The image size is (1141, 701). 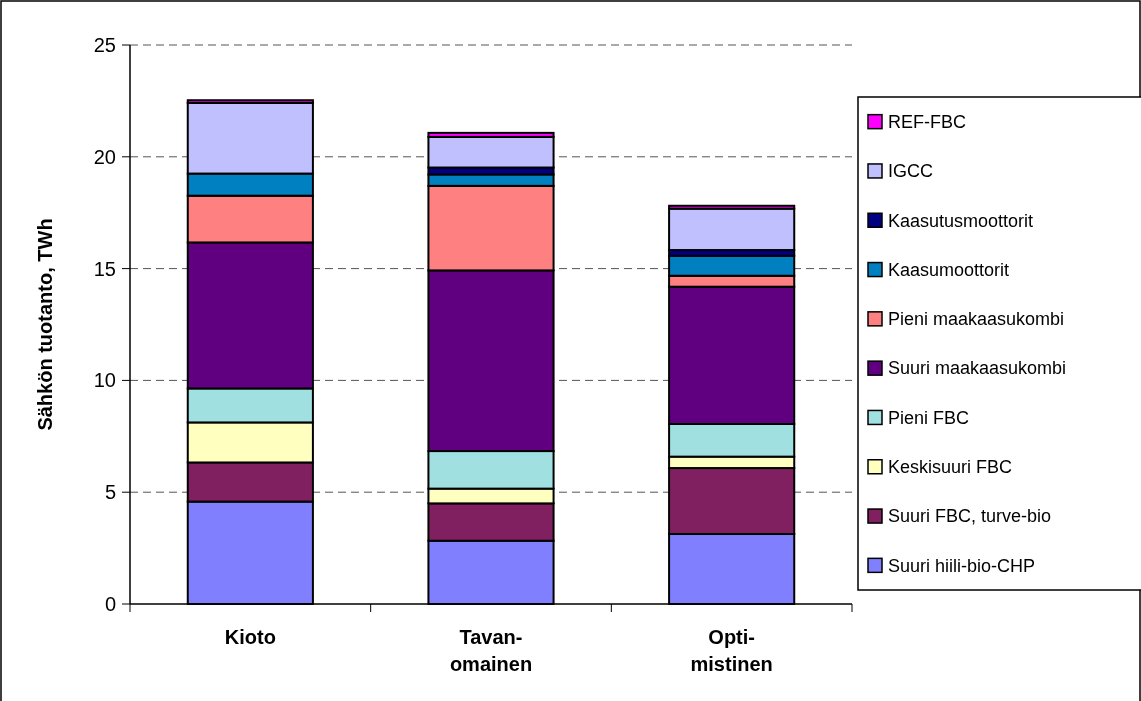 I want to click on legend-label: Kaasumoottorit, so click(x=949, y=269).